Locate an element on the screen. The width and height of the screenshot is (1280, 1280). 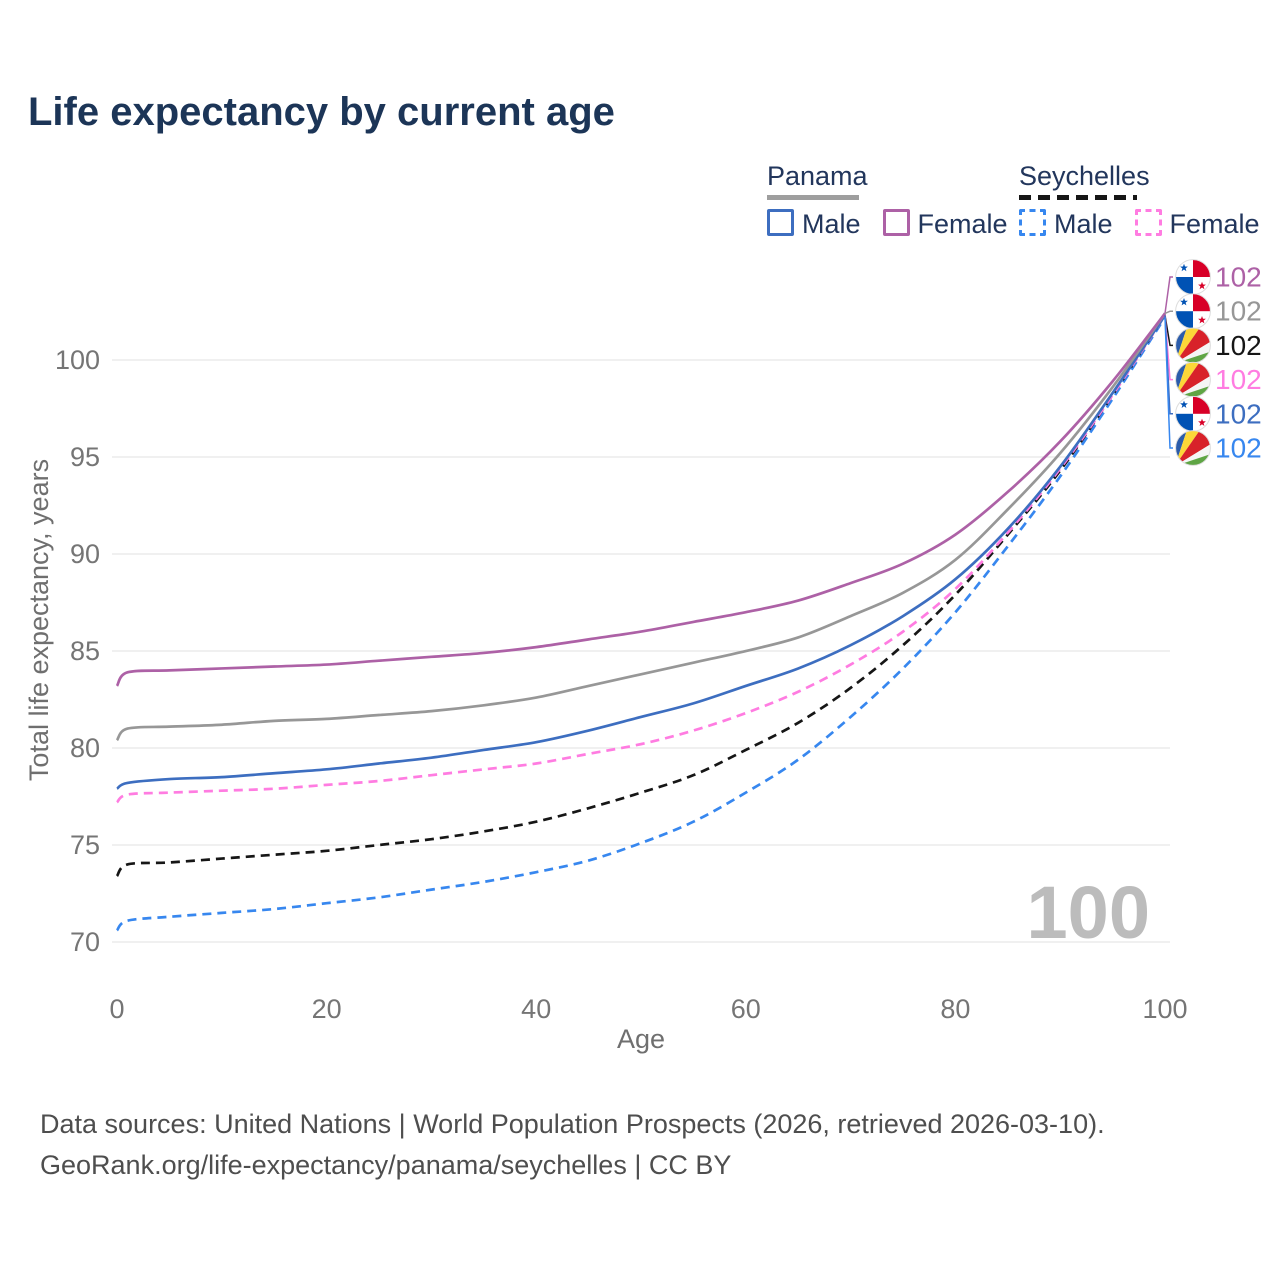
end-value-panama_female: 102 is located at coordinates (1238, 277).